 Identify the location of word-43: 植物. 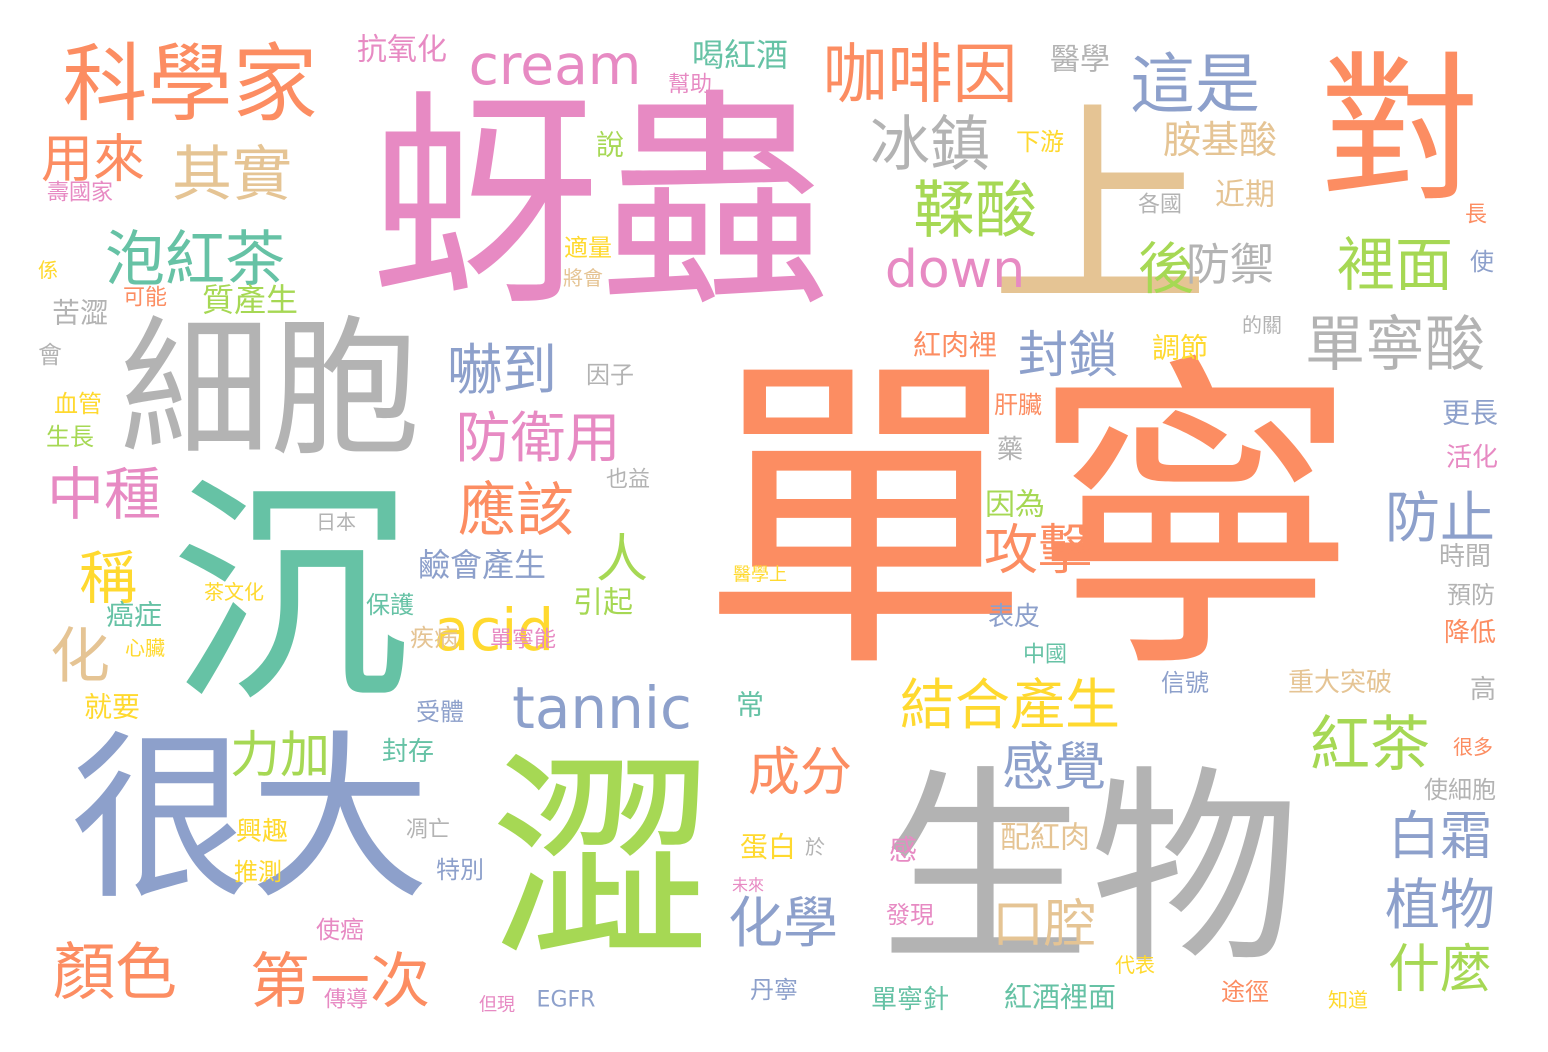
(1440, 905).